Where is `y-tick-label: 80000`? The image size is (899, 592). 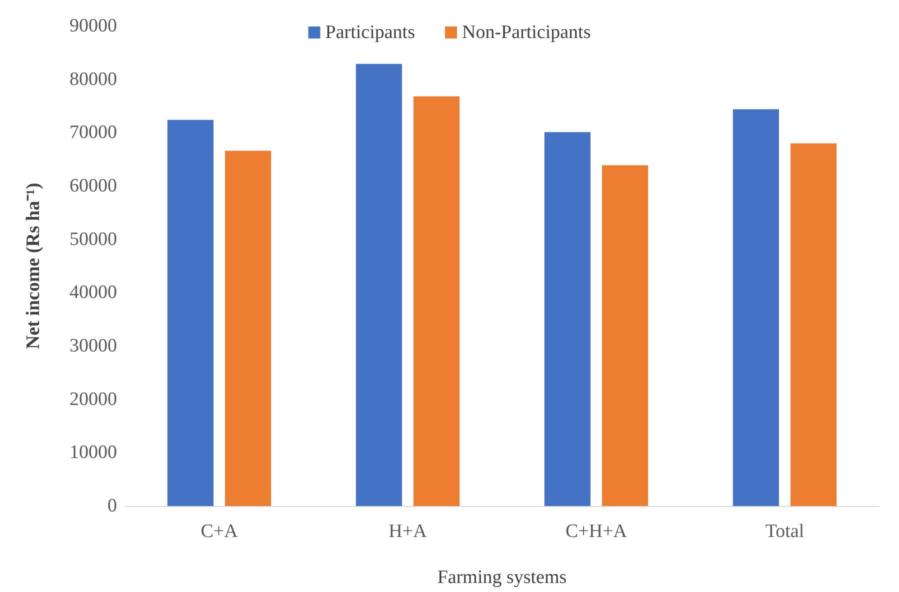 y-tick-label: 80000 is located at coordinates (93, 79).